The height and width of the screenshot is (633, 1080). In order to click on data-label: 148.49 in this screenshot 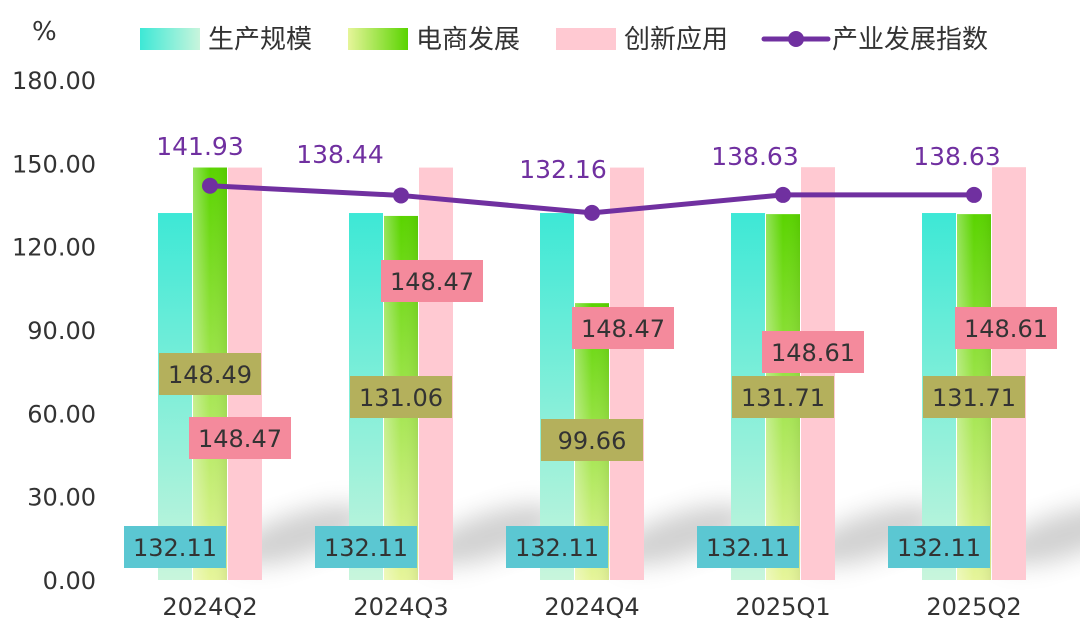, I will do `click(210, 374)`.